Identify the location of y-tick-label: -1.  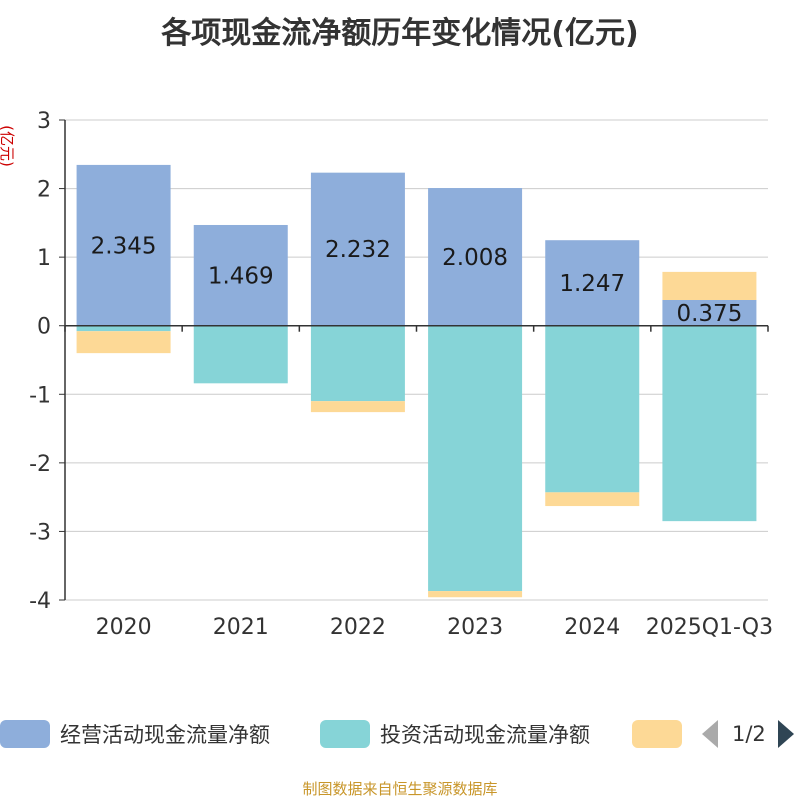
(40, 395).